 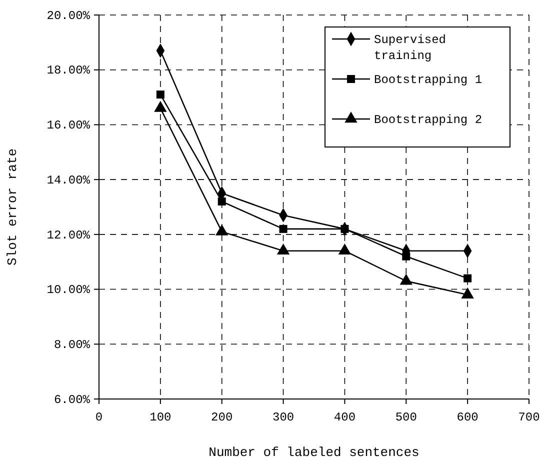 What do you see at coordinates (12, 207) in the screenshot?
I see `y-axis-title: Slot error rate` at bounding box center [12, 207].